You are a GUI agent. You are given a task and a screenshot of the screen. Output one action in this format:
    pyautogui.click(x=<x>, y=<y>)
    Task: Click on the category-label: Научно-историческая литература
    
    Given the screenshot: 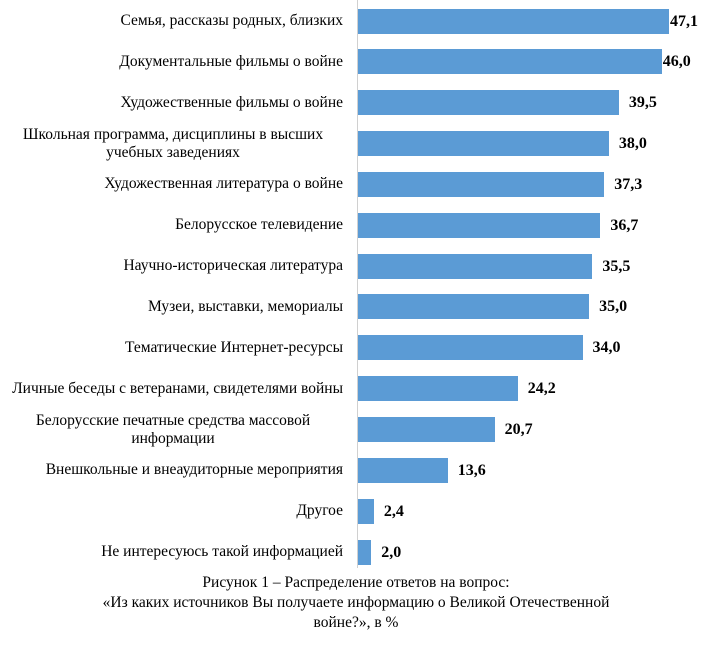 What is the action you would take?
    pyautogui.click(x=173, y=266)
    